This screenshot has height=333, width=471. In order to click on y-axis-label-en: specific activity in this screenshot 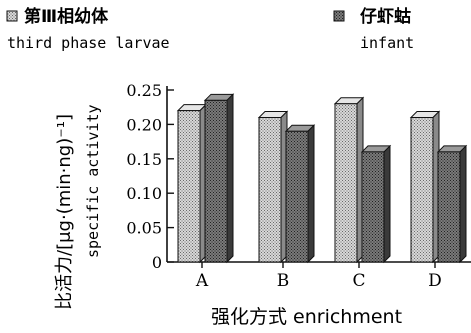, I will do `click(93, 181)`.